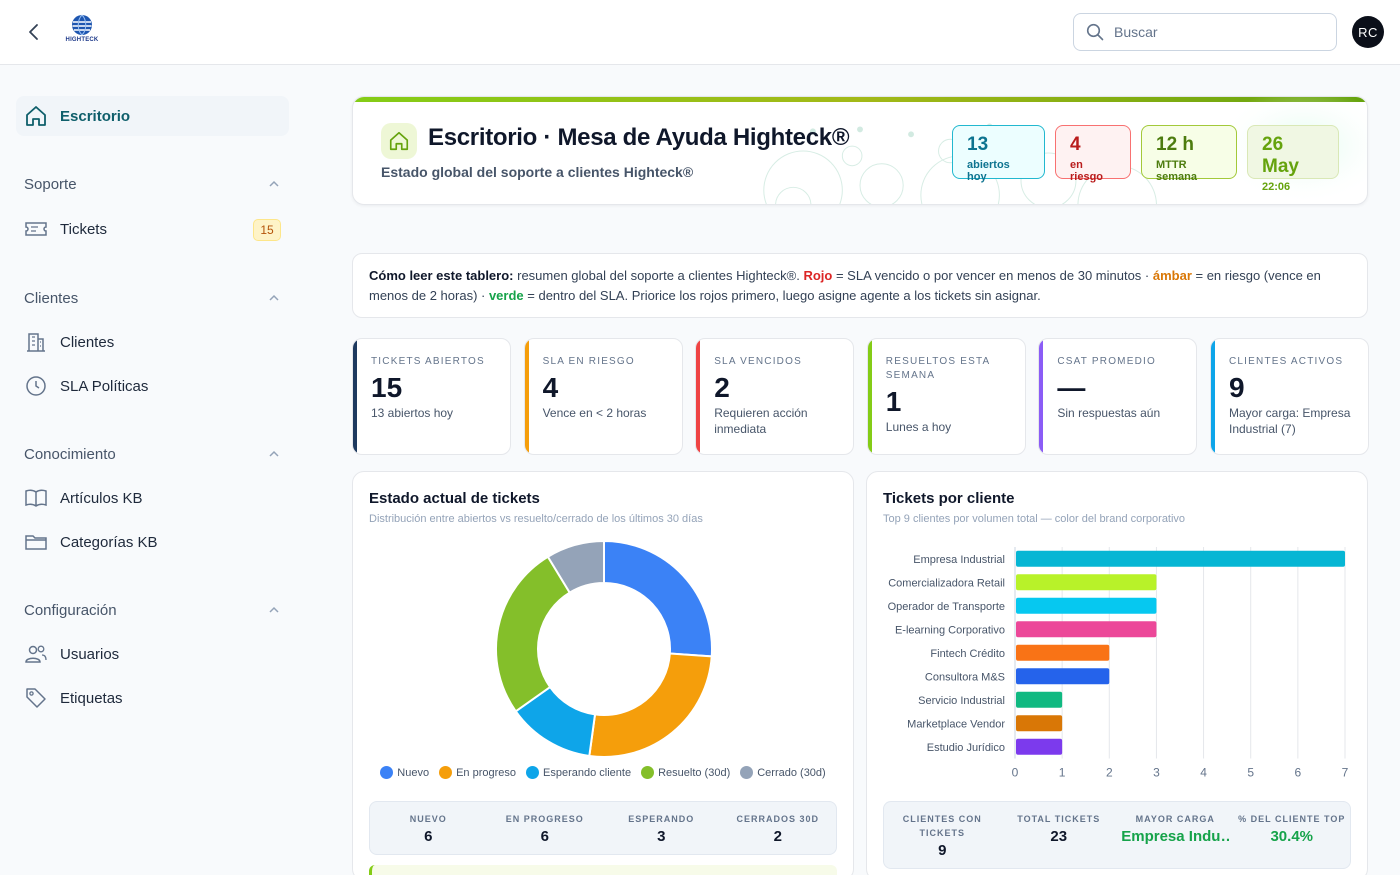 This screenshot has height=875, width=1400. I want to click on x-tick-label: 5, so click(1250, 773).